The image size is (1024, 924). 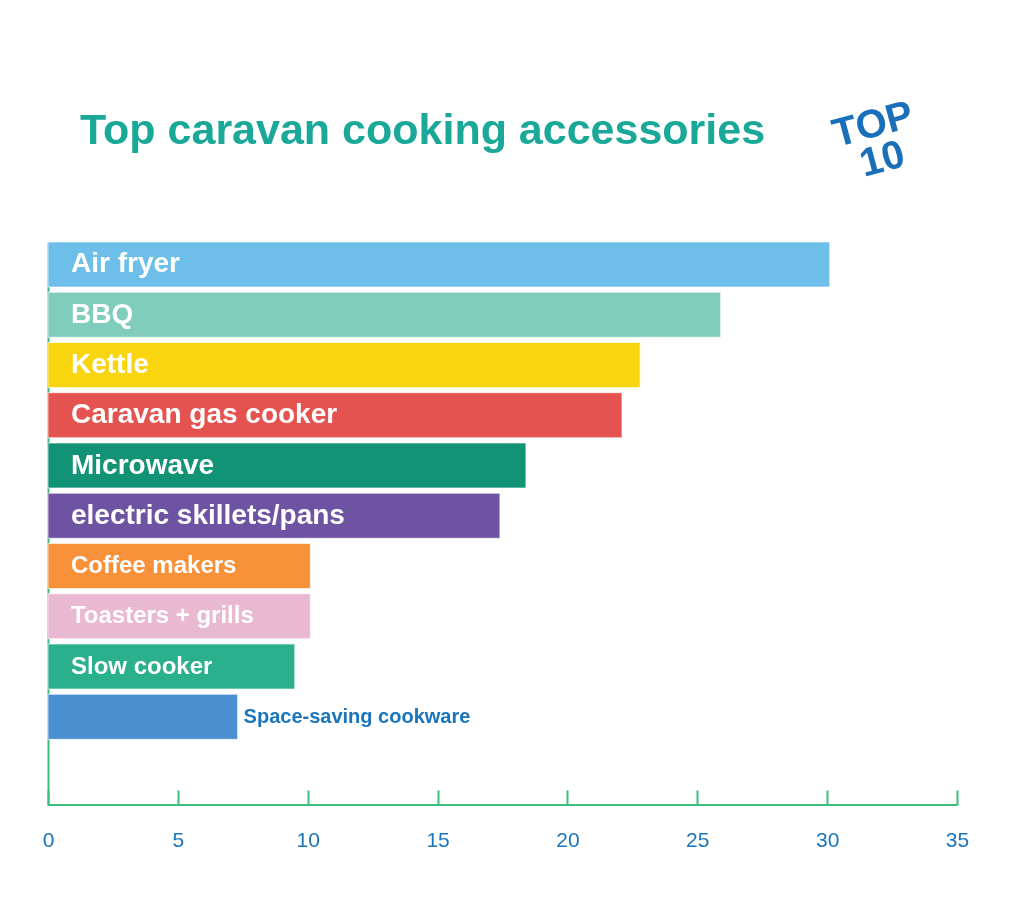 What do you see at coordinates (142, 665) in the screenshot?
I see `y-tick-label: Slow cooker` at bounding box center [142, 665].